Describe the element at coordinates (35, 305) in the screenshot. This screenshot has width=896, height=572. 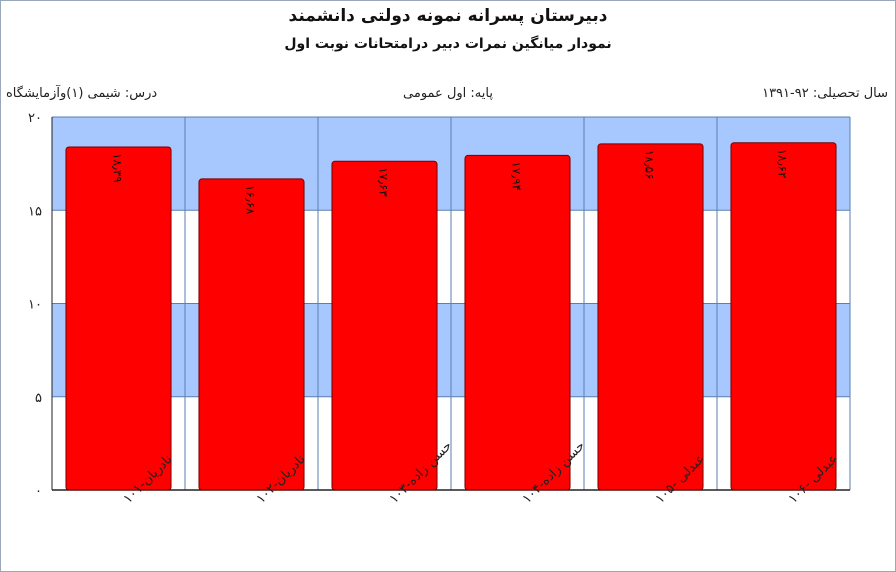
I see `y-tick-label: ۱۰` at that location.